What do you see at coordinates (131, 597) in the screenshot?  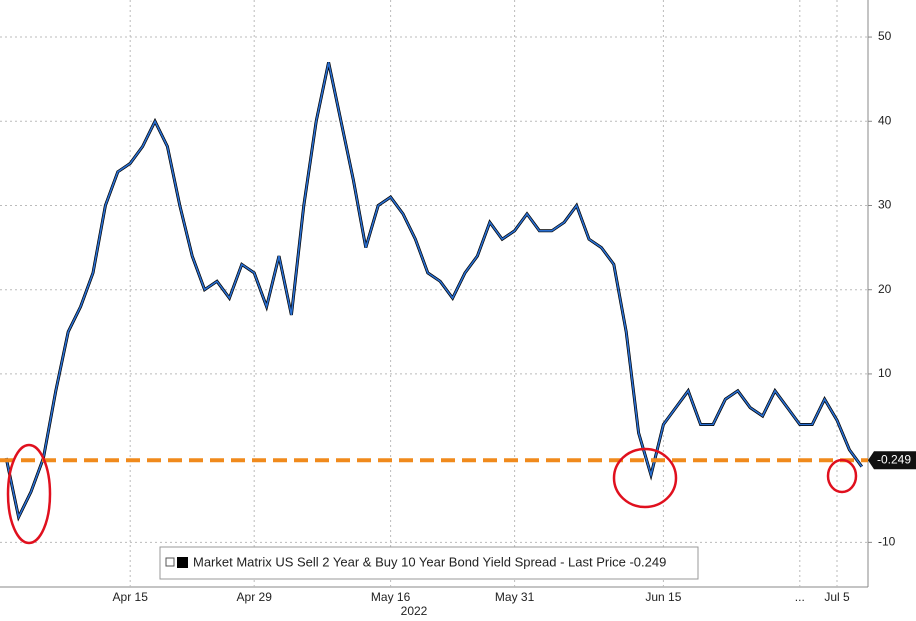 I see `x-tick-label: Apr 15` at bounding box center [131, 597].